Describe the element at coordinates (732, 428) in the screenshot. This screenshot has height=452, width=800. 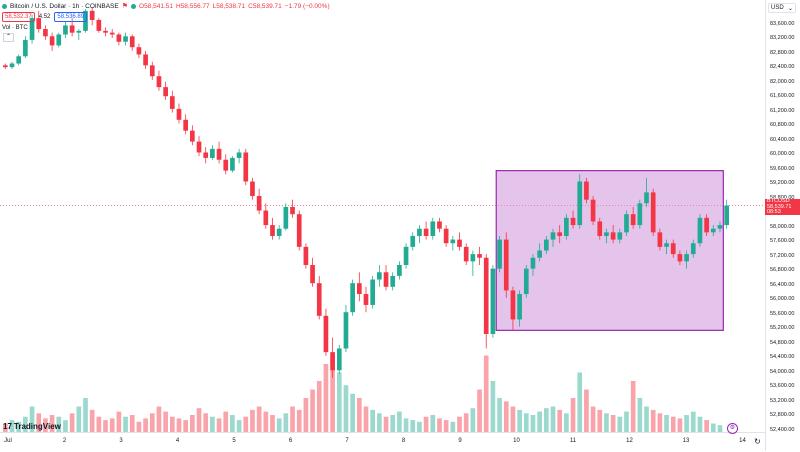
I see `settings-gear-icon: ⚙` at that location.